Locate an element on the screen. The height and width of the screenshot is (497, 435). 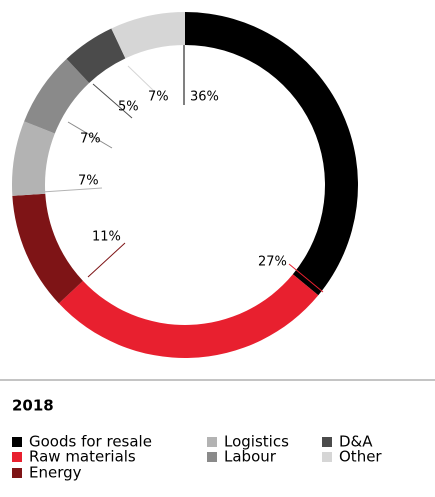
legend-label: D&A is located at coordinates (356, 442).